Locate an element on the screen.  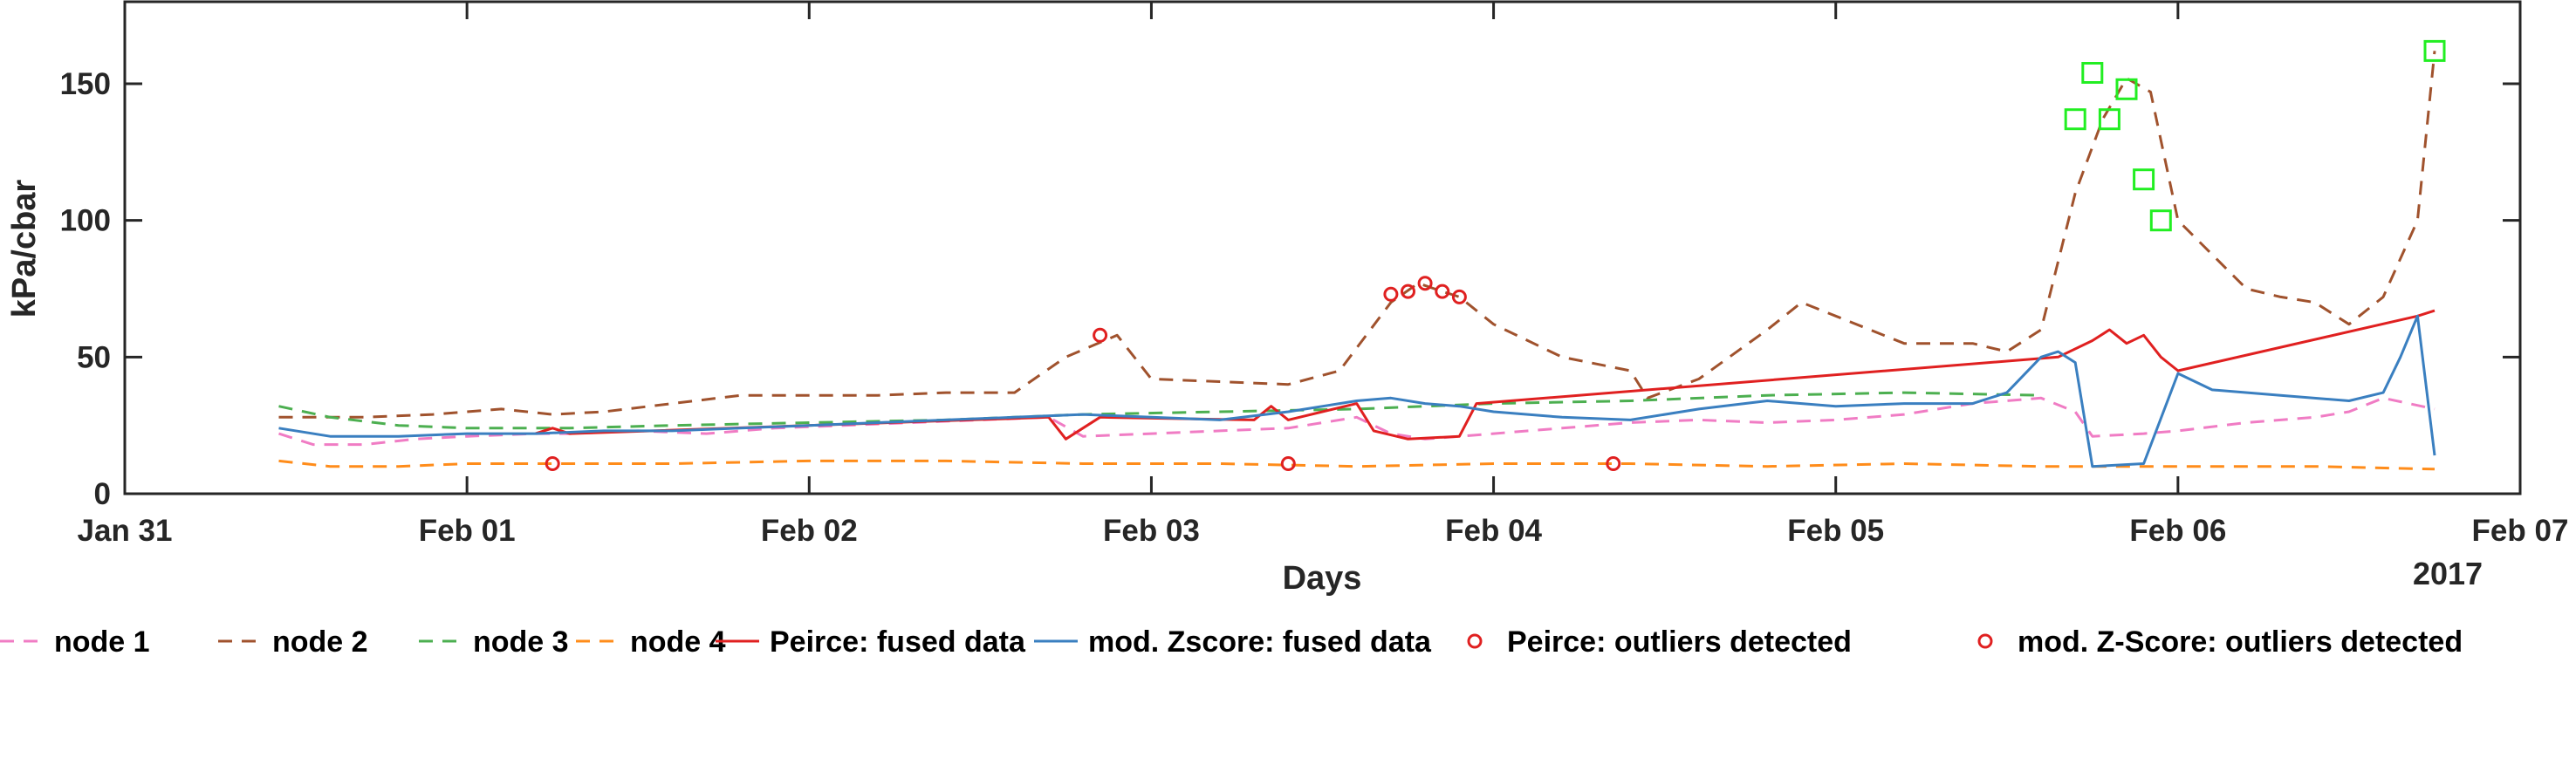
x-tick-label: Feb 01 is located at coordinates (468, 531).